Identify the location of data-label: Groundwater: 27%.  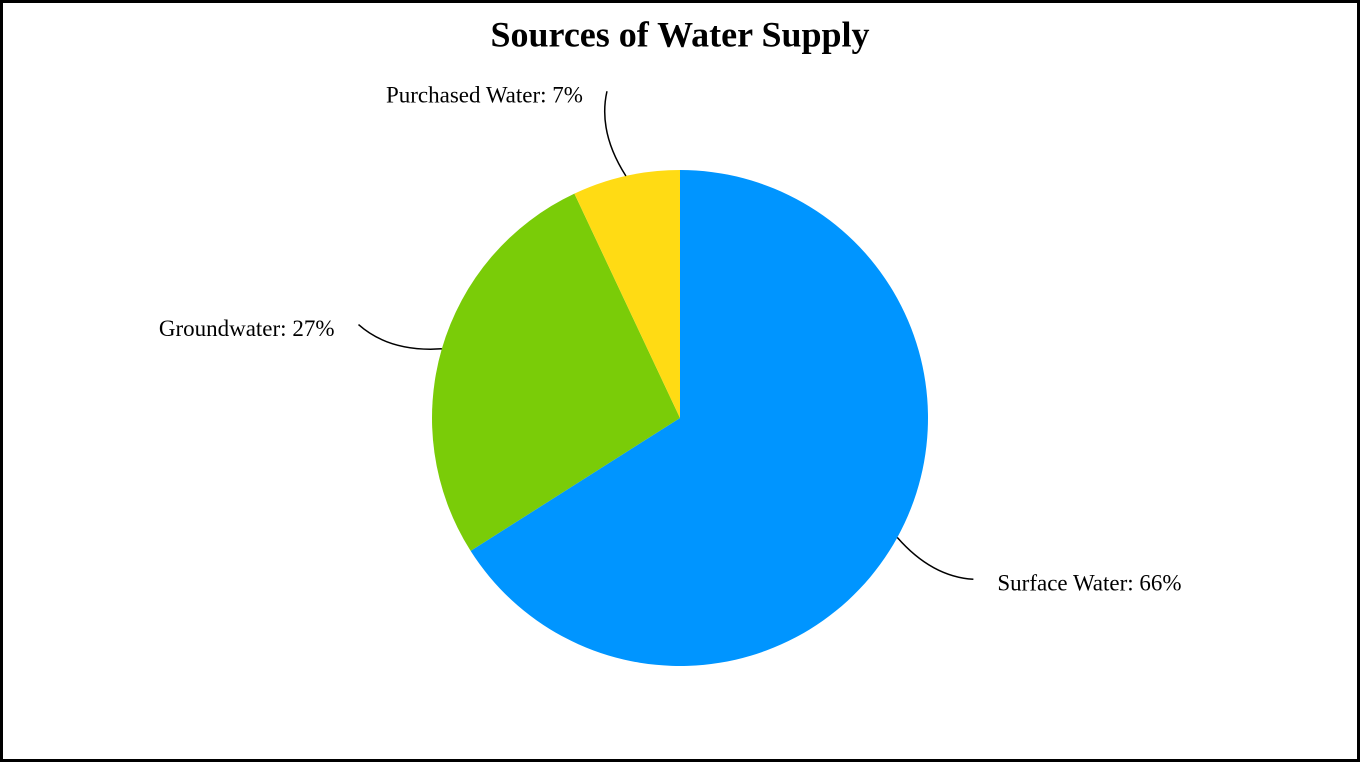
(247, 328).